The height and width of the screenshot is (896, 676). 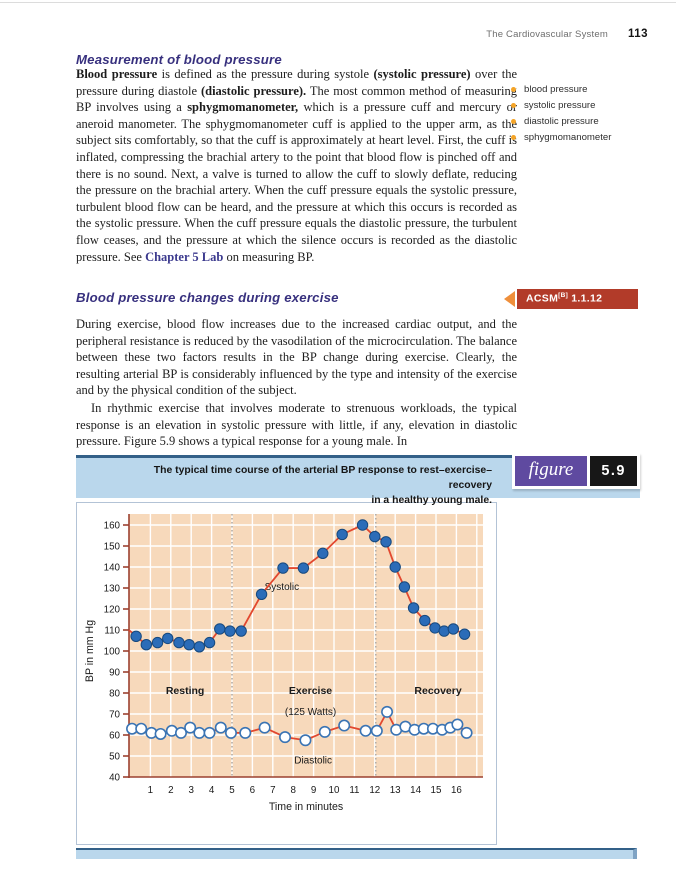 What do you see at coordinates (90, 651) in the screenshot?
I see `y-axis-title: BP in mm Hg` at bounding box center [90, 651].